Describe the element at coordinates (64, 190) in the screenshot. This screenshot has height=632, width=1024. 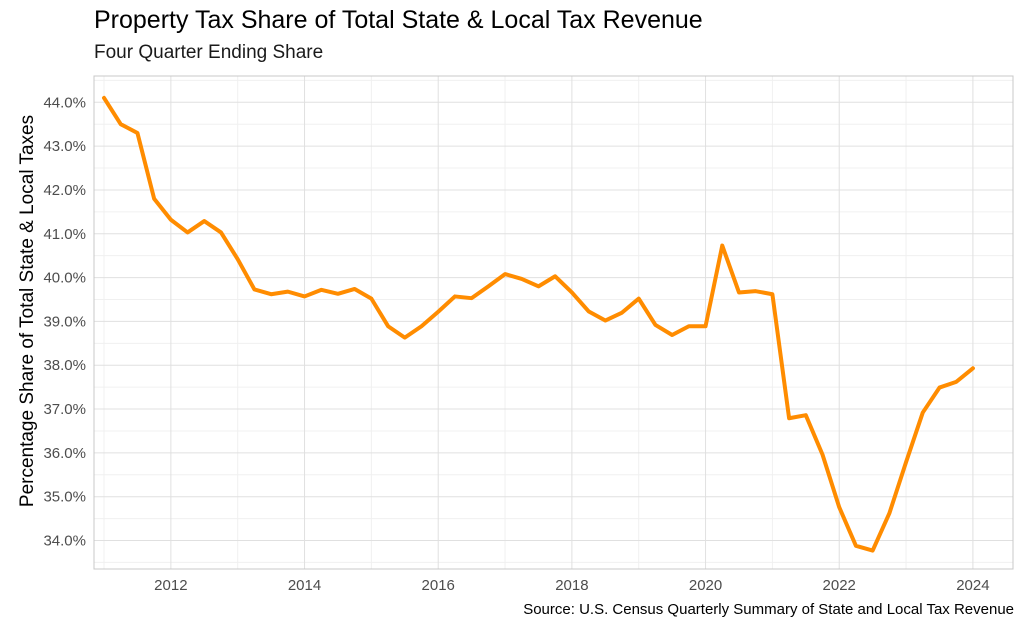
I see `y-tick-label: 42.0%` at that location.